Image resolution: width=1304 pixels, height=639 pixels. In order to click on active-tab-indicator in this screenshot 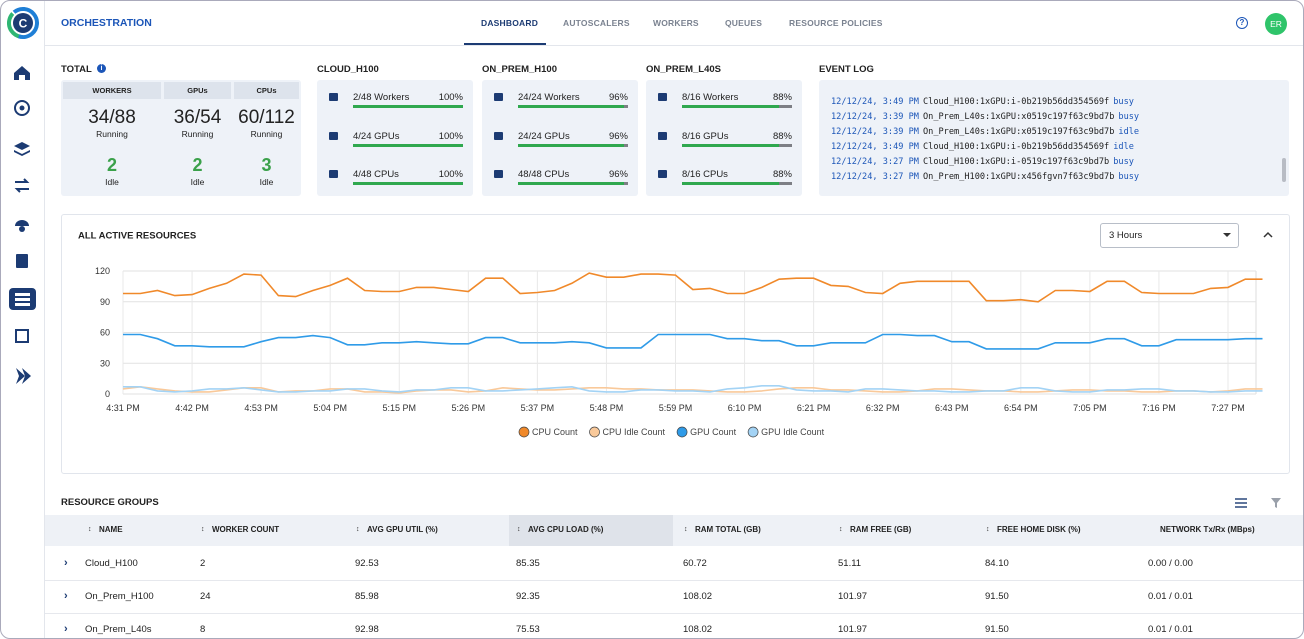, I will do `click(505, 44)`.